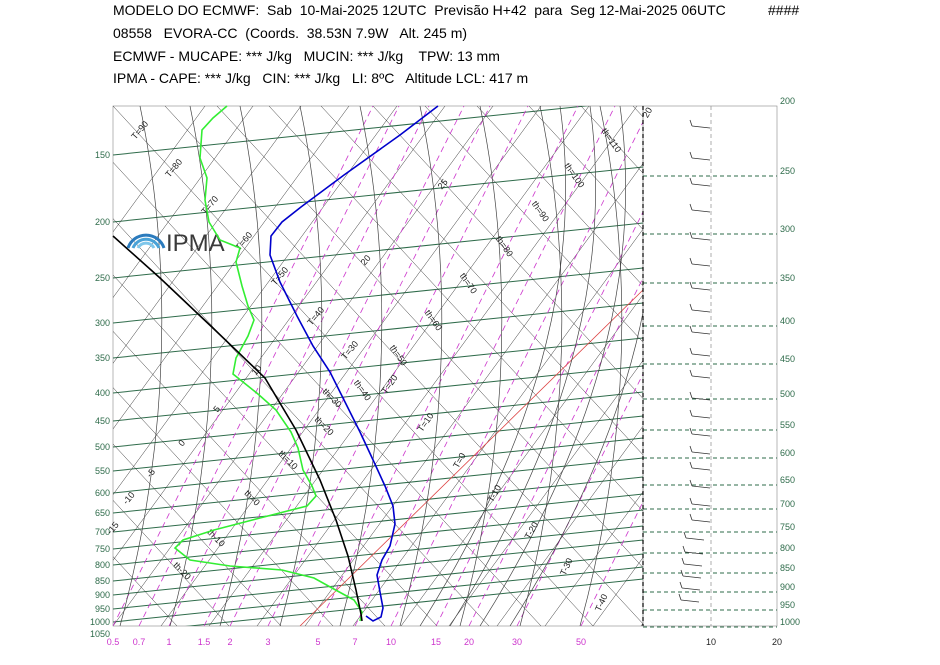  What do you see at coordinates (389, 384) in the screenshot?
I see `isotherm-label: T=20` at bounding box center [389, 384].